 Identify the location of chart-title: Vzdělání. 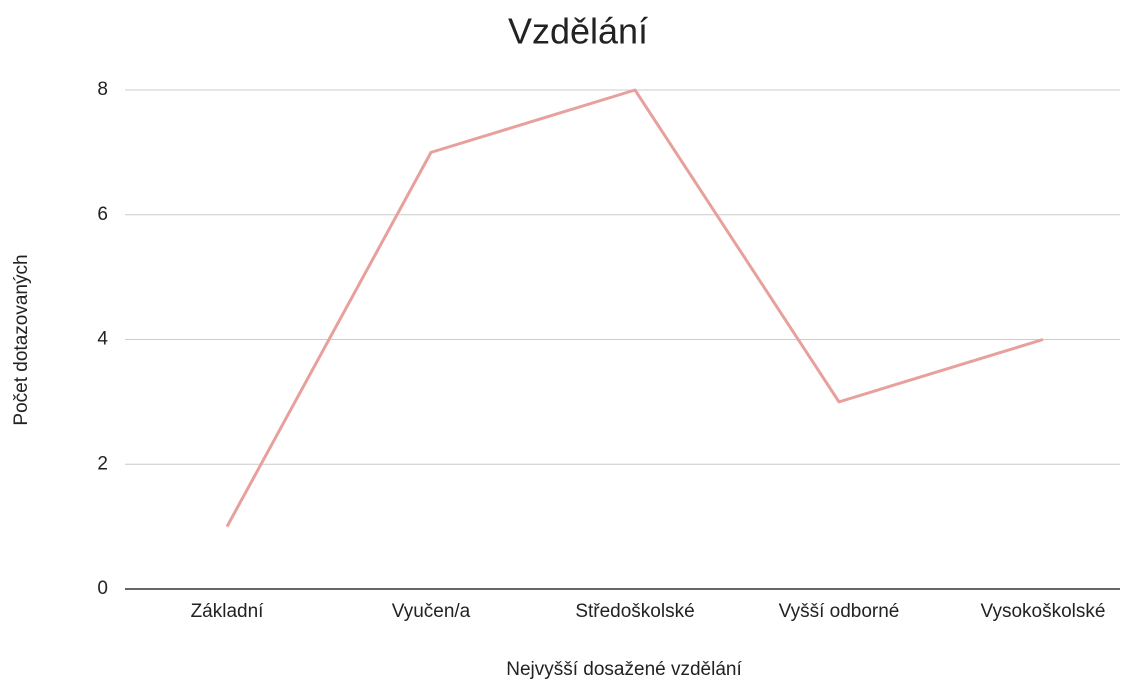
(578, 31).